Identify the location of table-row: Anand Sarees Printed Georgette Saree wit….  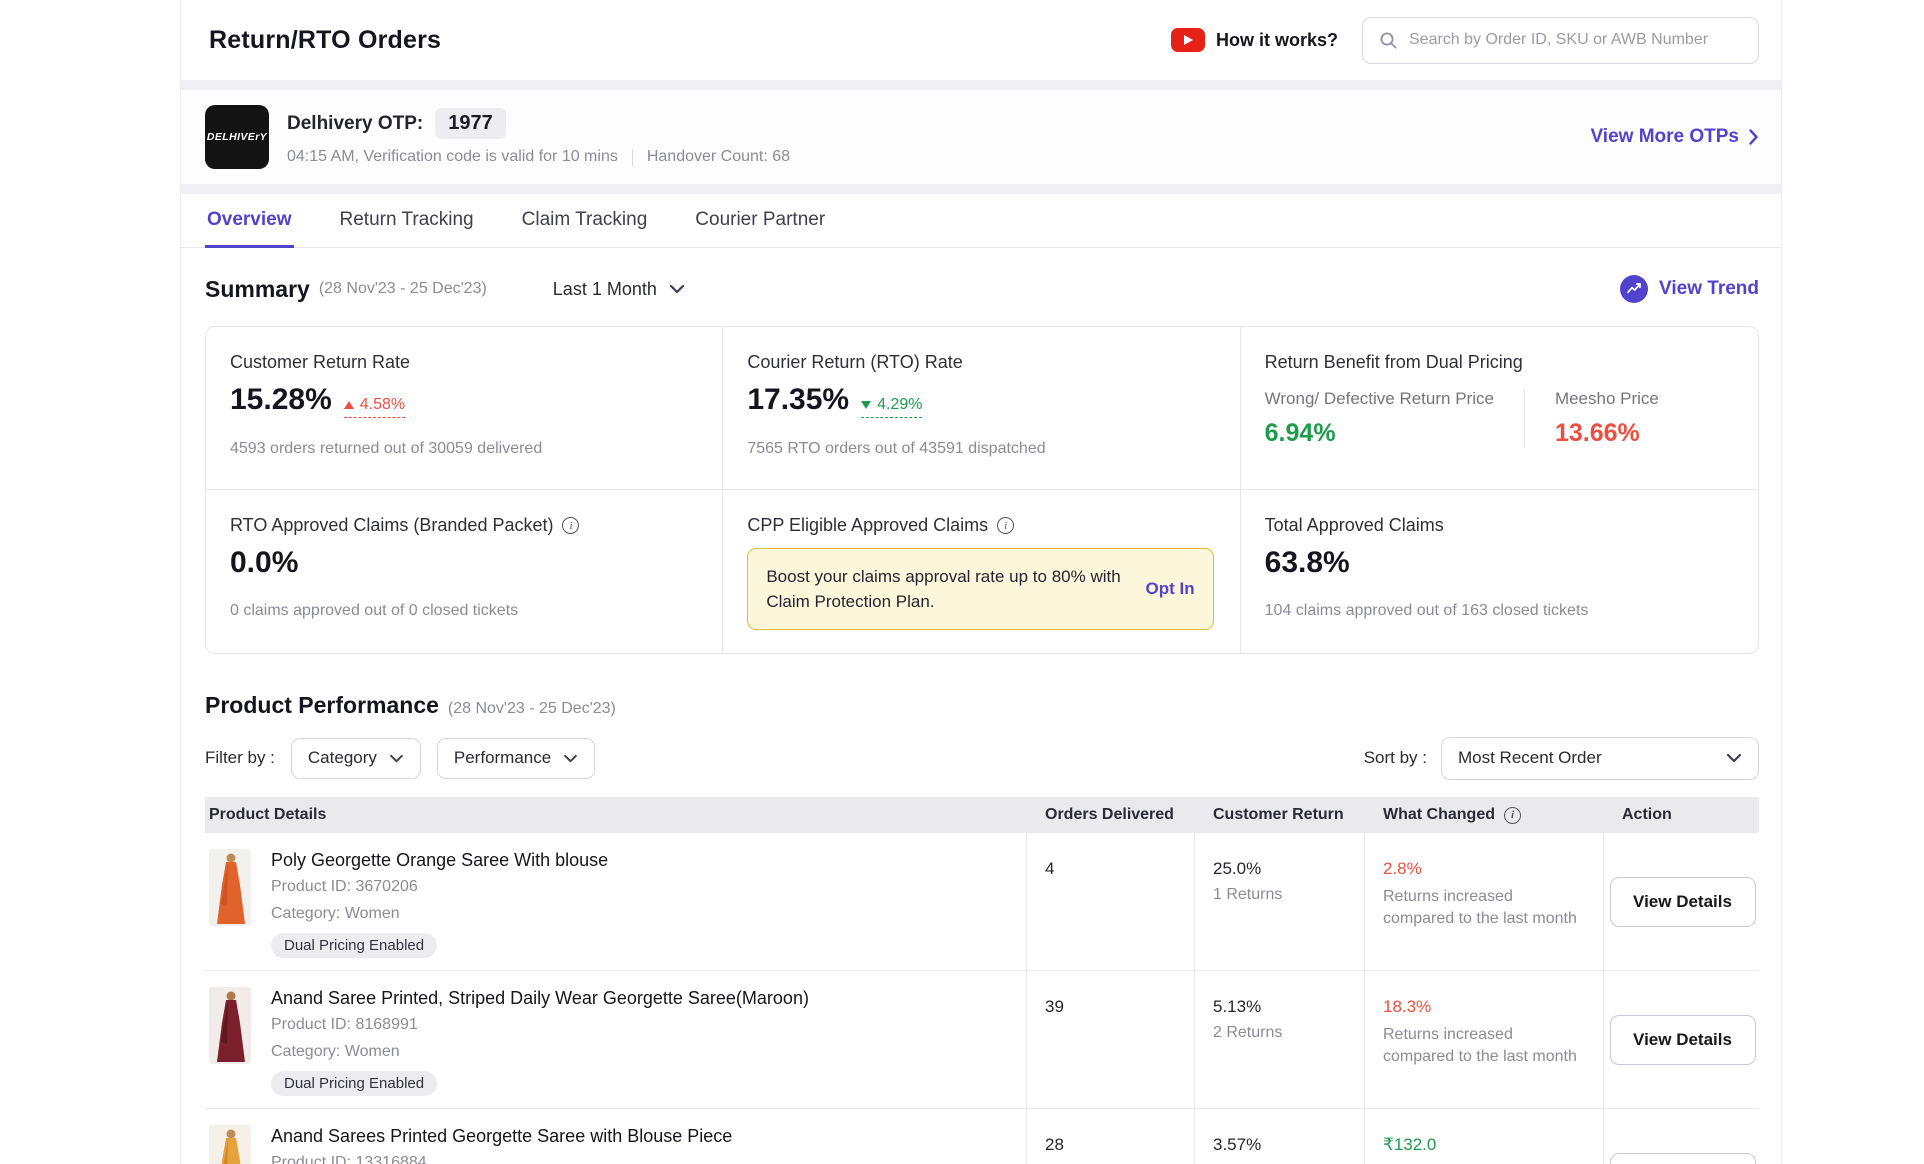
(982, 1136).